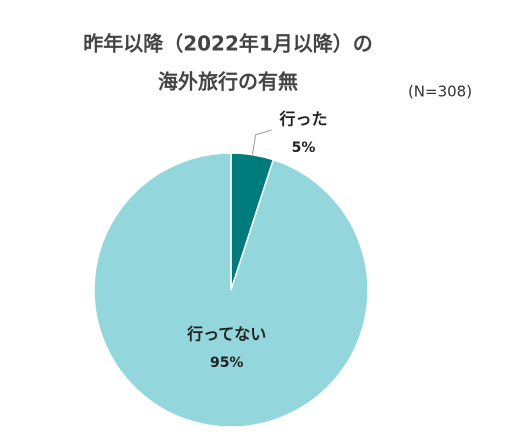  Describe the element at coordinates (228, 44) in the screenshot. I see `chart-title: 昨年以降（2022年1月以降）の` at that location.